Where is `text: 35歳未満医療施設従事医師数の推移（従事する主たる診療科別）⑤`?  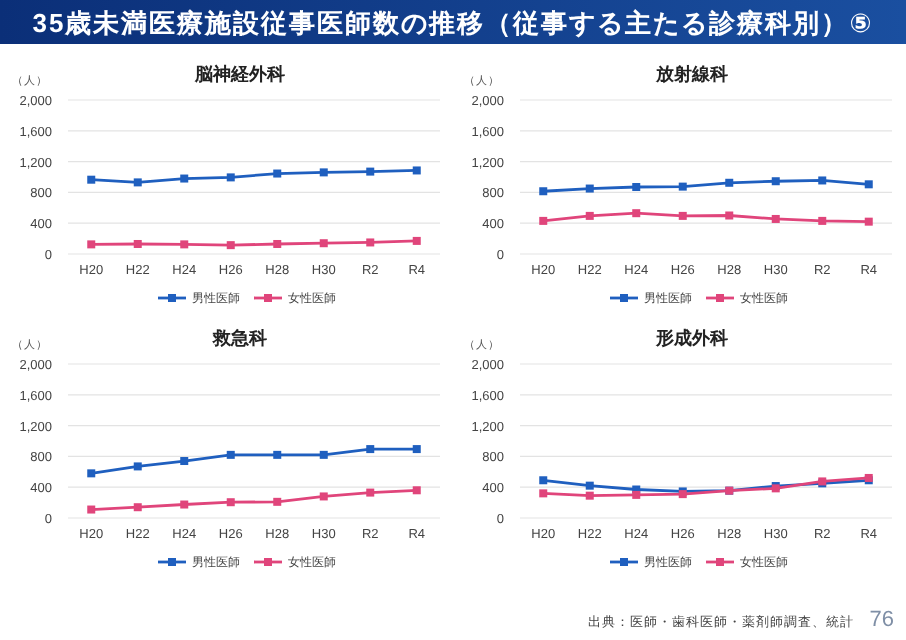
text: 35歳未満医療施設従事医師数の推移（従事する主たる診療科別）⑤ is located at coordinates (453, 23).